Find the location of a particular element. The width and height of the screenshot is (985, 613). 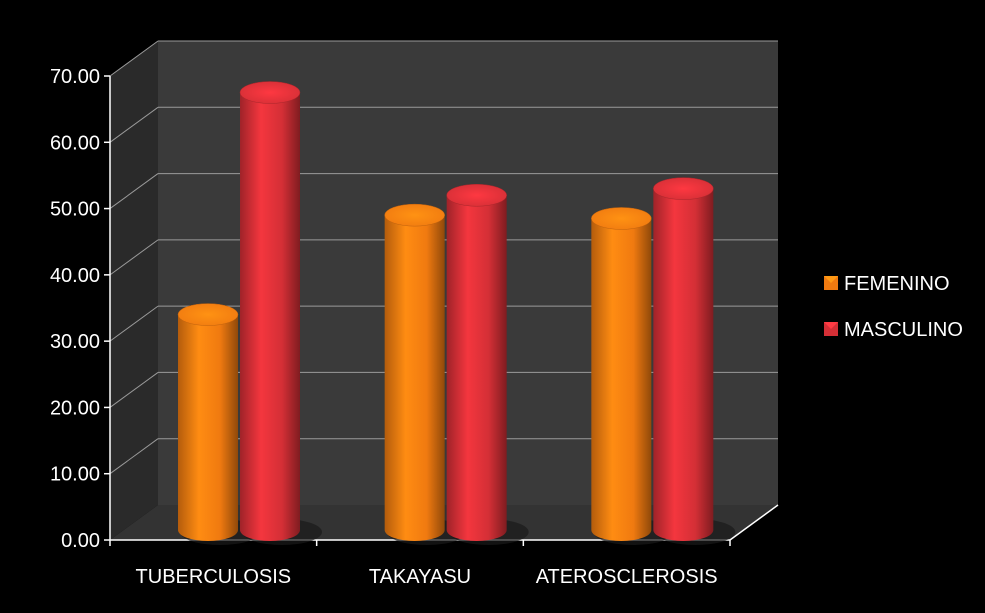

legend-label: FEMENINO is located at coordinates (897, 284).